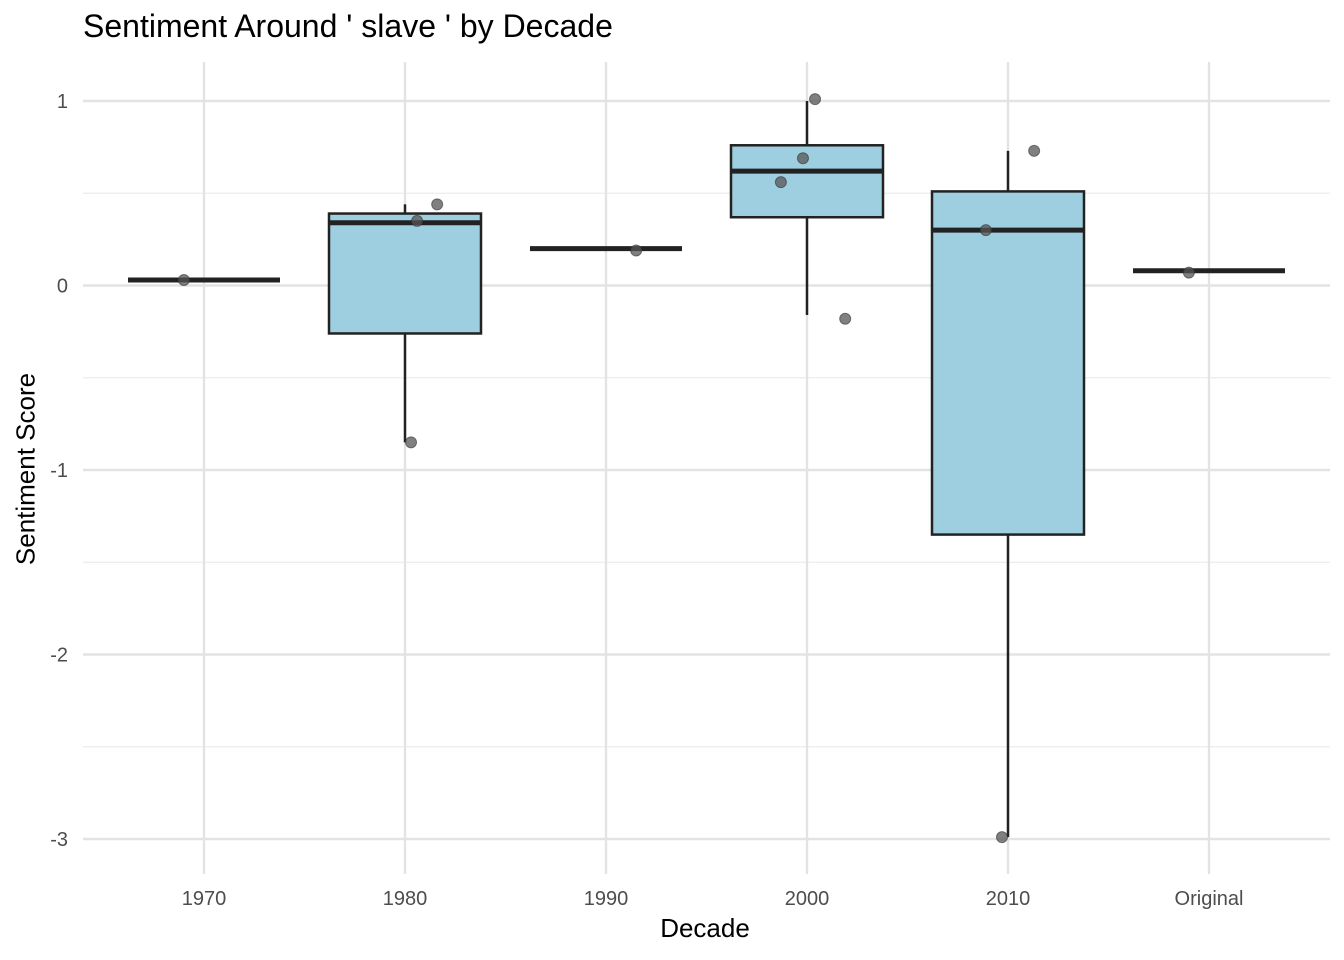  What do you see at coordinates (606, 899) in the screenshot?
I see `x-tick-label: 1990` at bounding box center [606, 899].